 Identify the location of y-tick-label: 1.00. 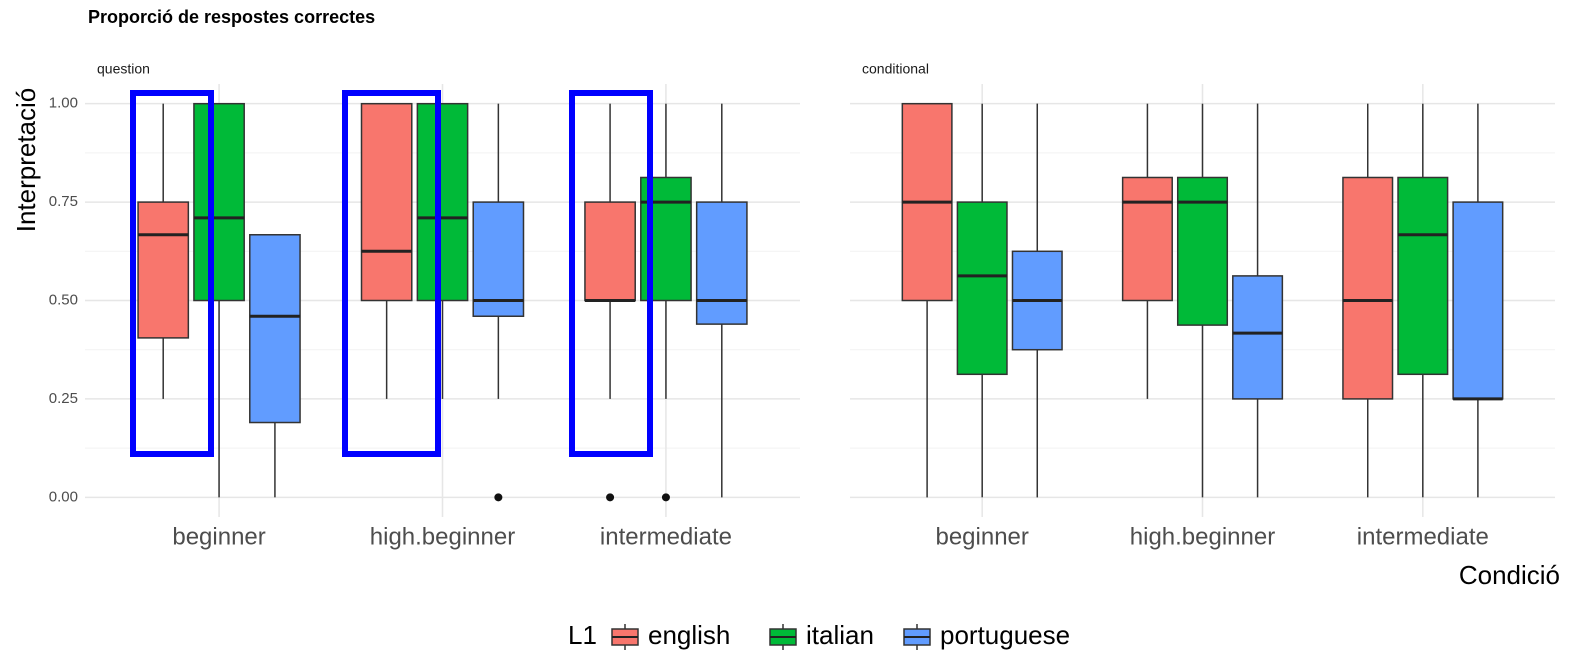
(63, 103).